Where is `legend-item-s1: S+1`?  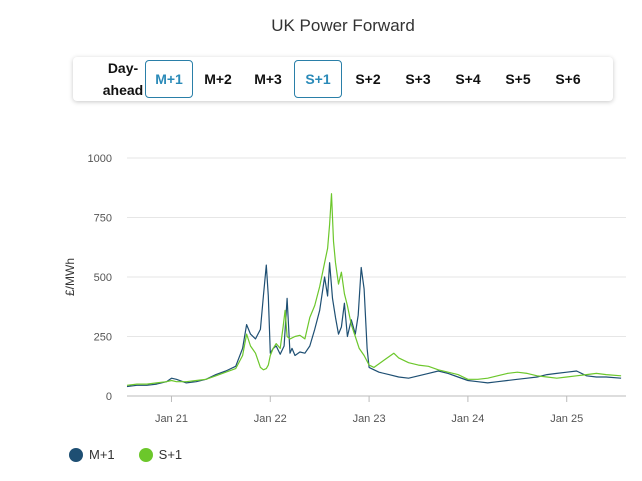 legend-item-s1: S+1 is located at coordinates (160, 454).